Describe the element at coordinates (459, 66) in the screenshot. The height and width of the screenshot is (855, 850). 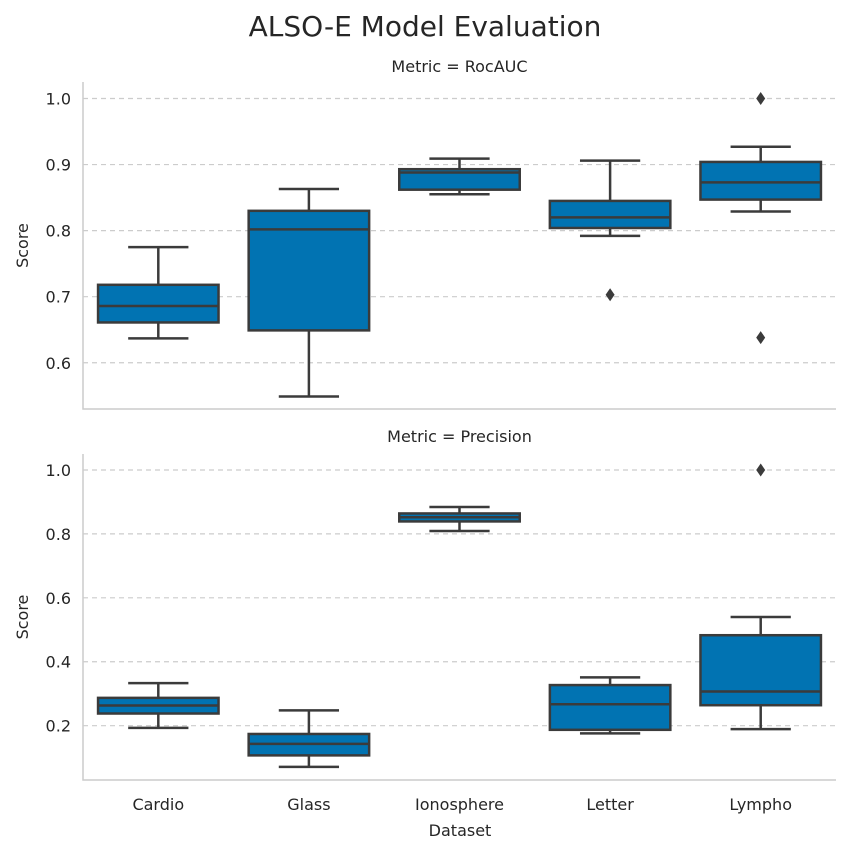
I see `panel-title: Metric = RocAUC` at that location.